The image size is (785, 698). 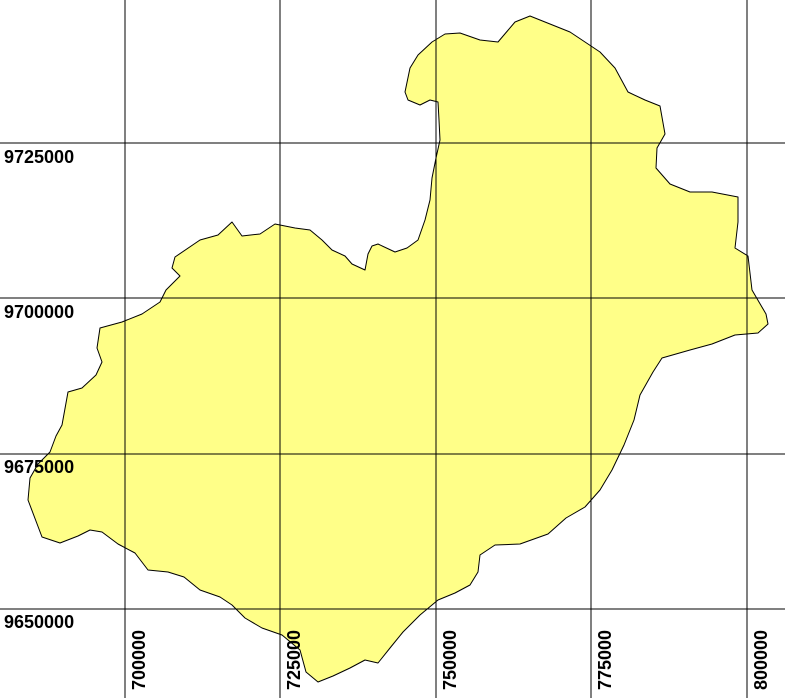 I want to click on y-label-9700000: 9700000, so click(x=39, y=312).